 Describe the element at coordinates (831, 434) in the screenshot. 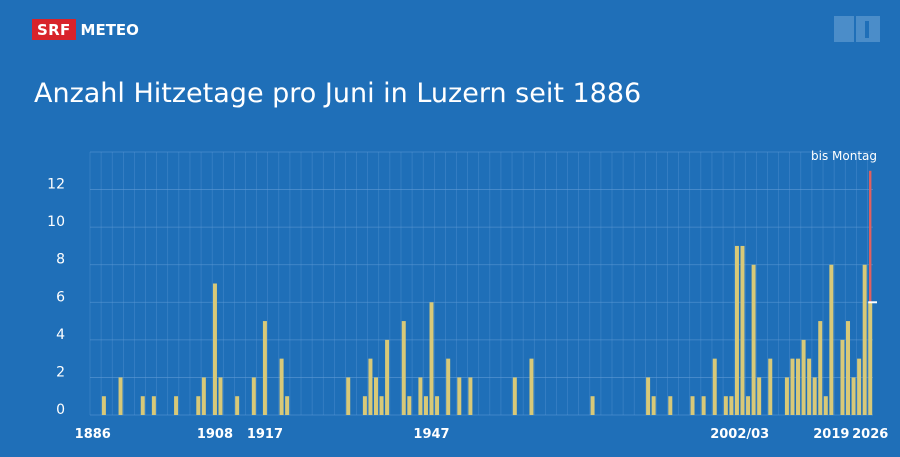

I see `x-tick-label: 2019` at that location.